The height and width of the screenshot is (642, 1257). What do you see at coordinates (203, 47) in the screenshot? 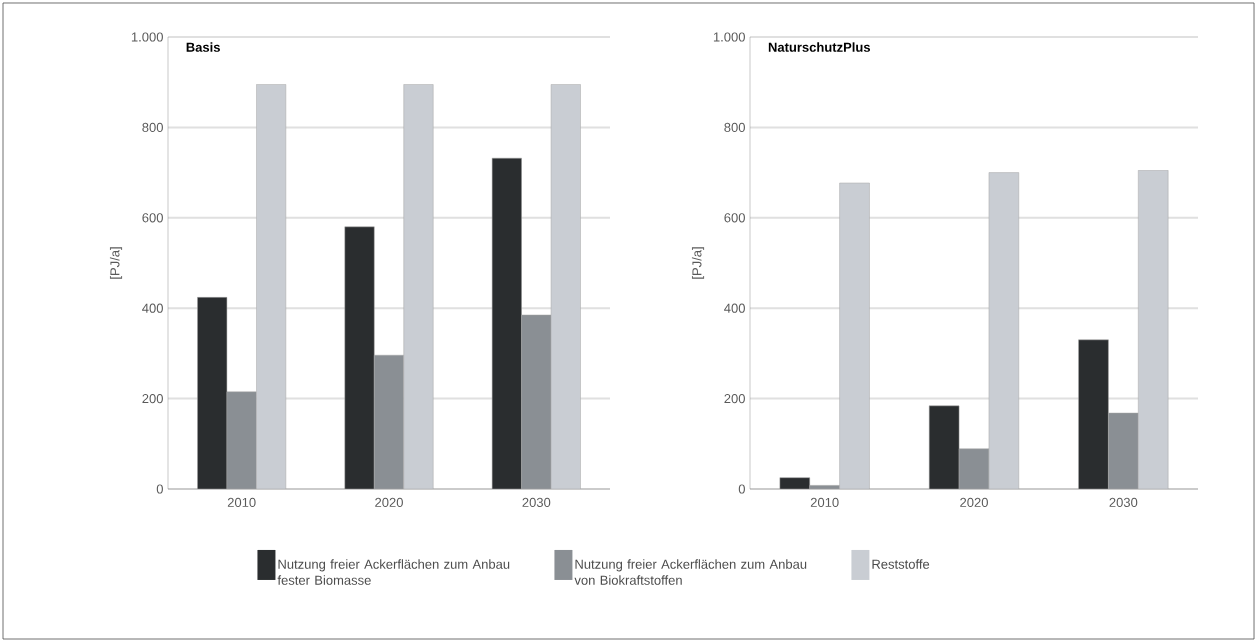
I see `chart-title: Basis` at bounding box center [203, 47].